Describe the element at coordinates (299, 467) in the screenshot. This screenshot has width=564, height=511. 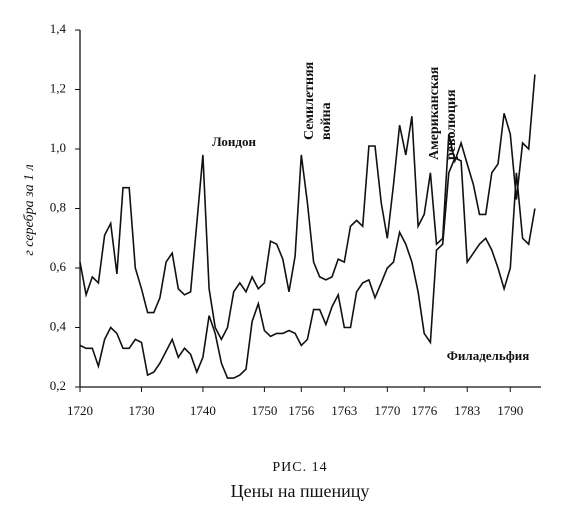
I see `figure-label: РИС. 14` at that location.